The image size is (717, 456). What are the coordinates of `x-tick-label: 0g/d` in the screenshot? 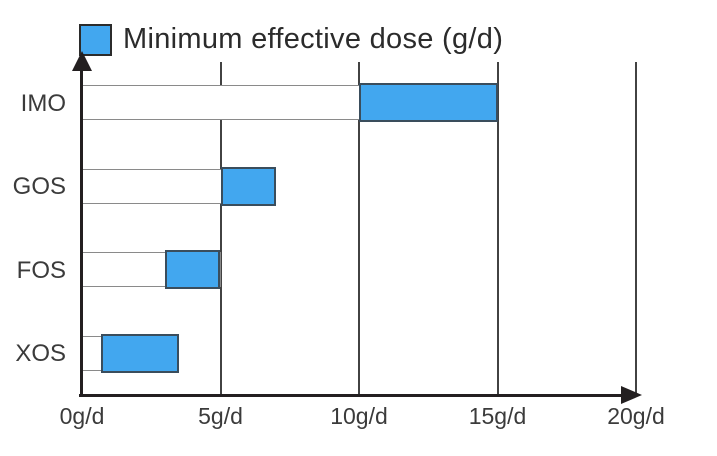 It's located at (82, 416).